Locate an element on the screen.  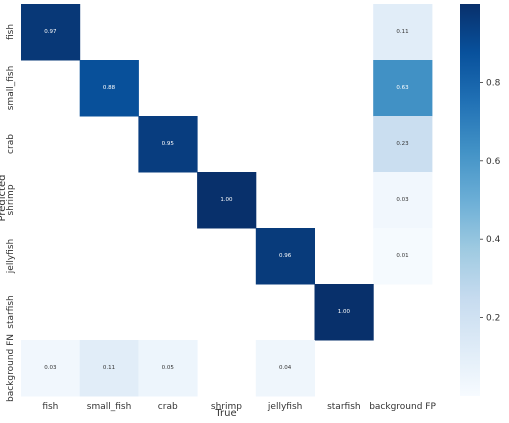
cell-value-label: 0.23 is located at coordinates (402, 144).